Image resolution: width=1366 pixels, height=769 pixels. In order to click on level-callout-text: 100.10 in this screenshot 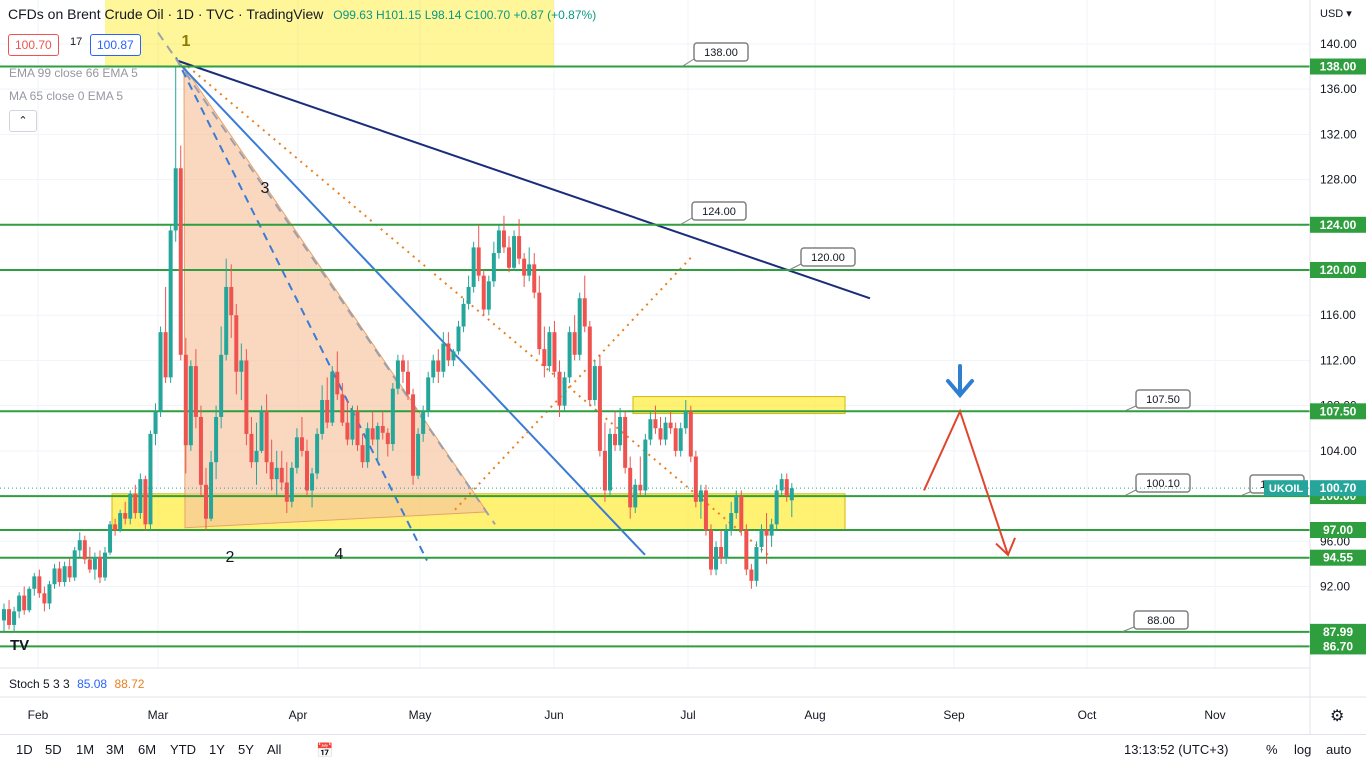, I will do `click(1163, 484)`.